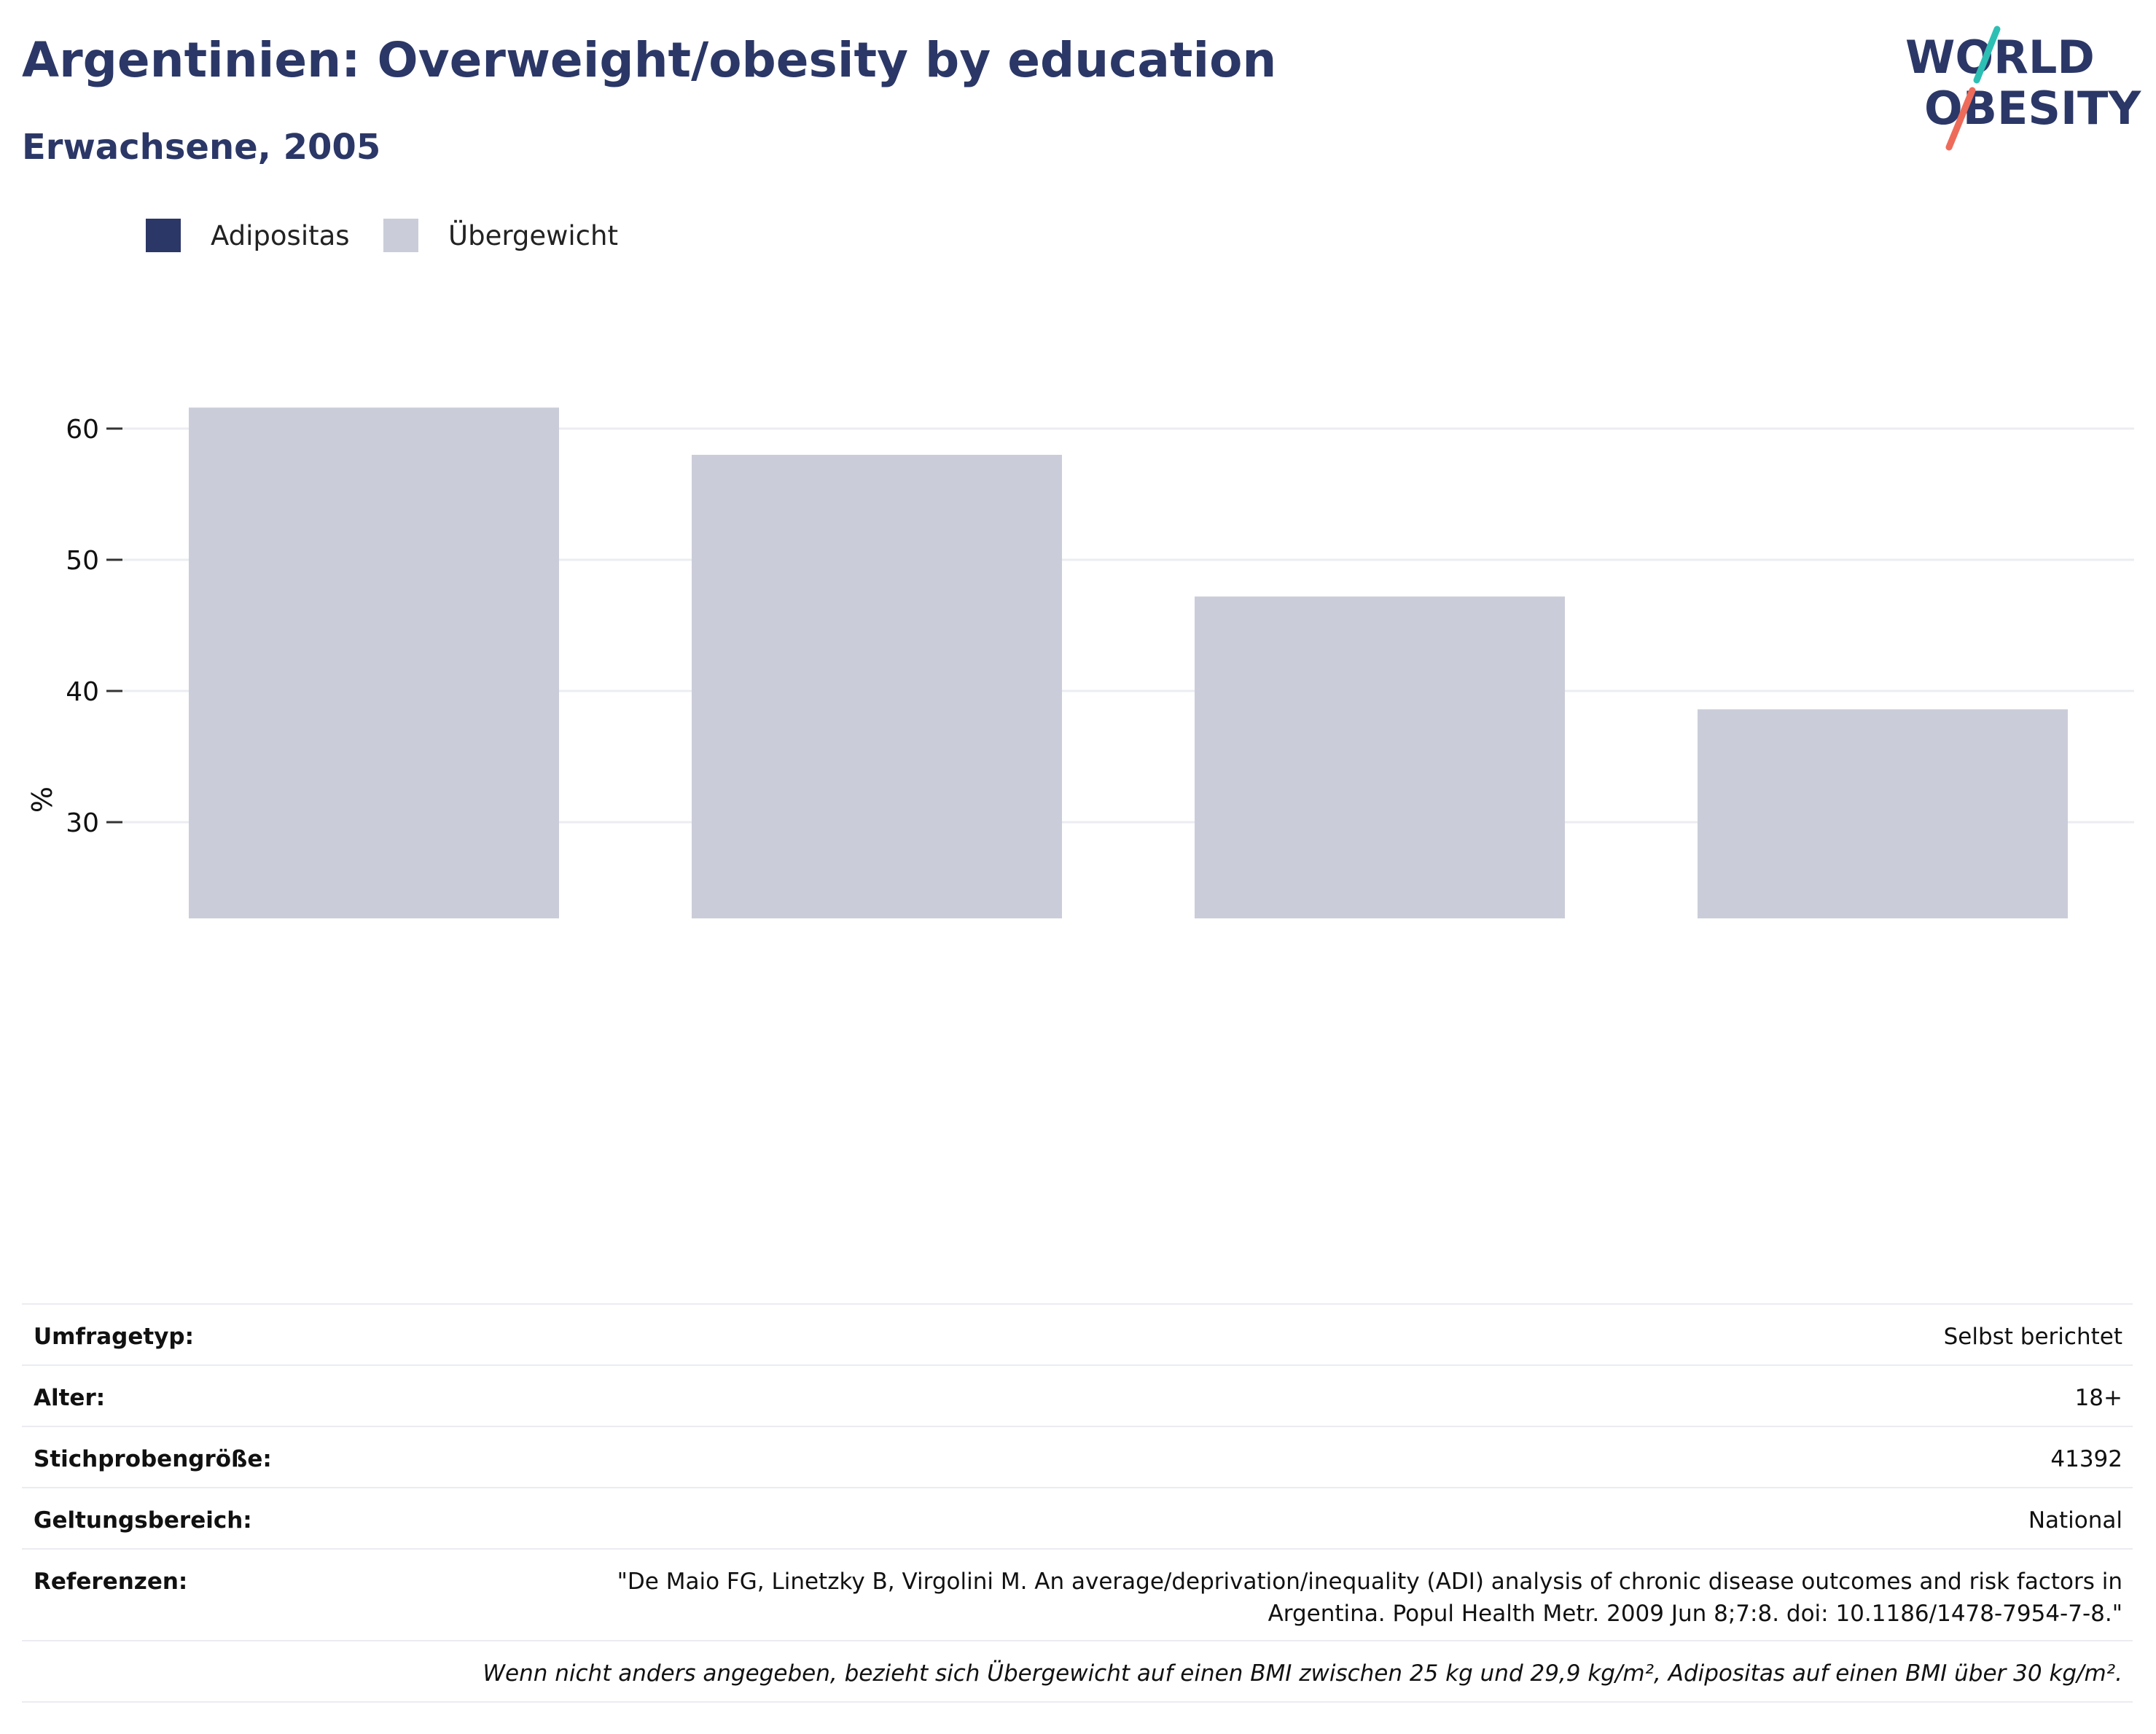  I want to click on legend-swatch-obesity, so click(163, 235).